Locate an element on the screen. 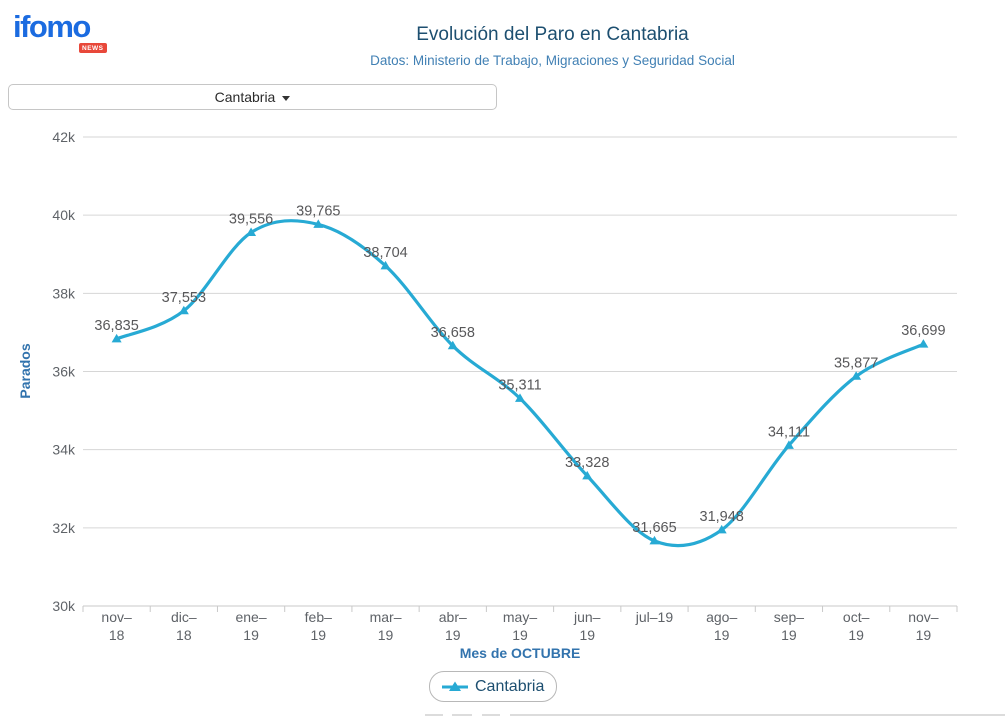  x-tick-label: nov– 19 is located at coordinates (923, 626).